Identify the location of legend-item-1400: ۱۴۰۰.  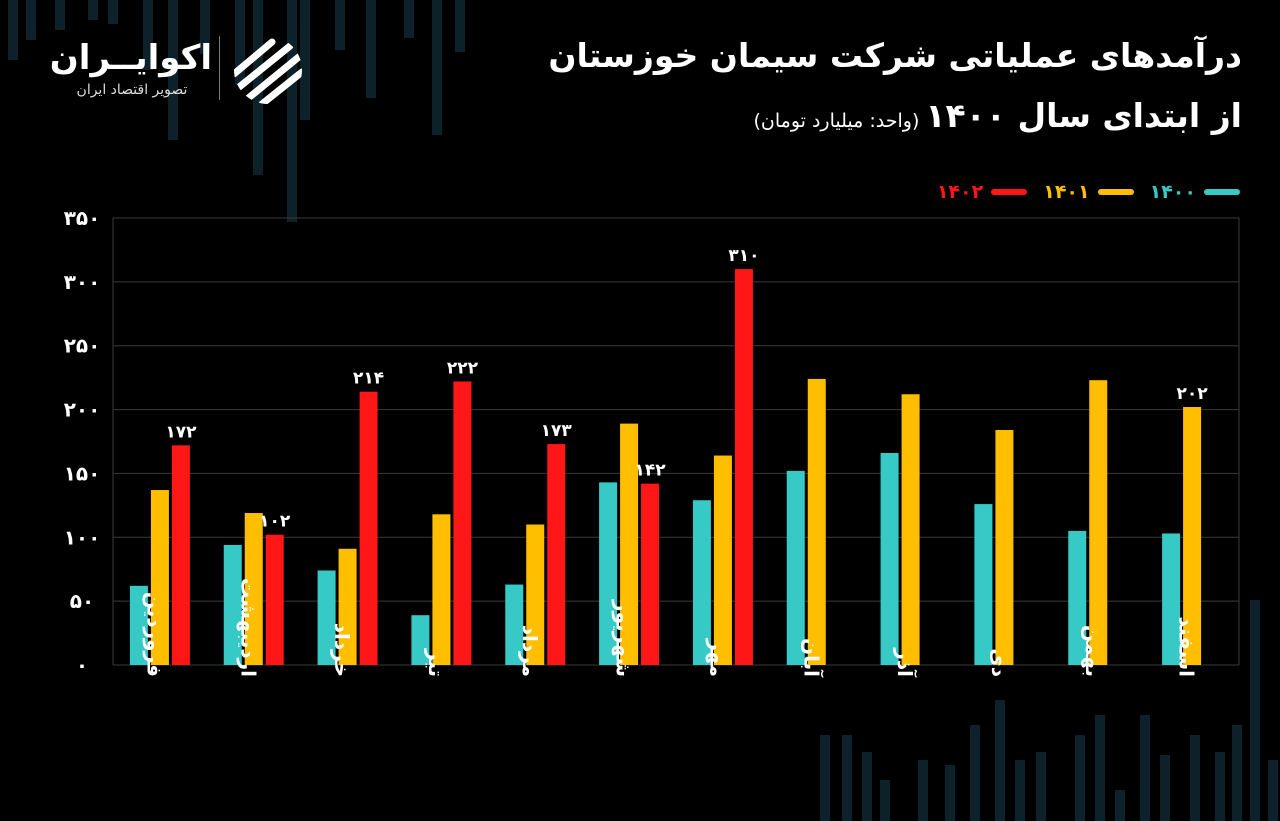
(1195, 192).